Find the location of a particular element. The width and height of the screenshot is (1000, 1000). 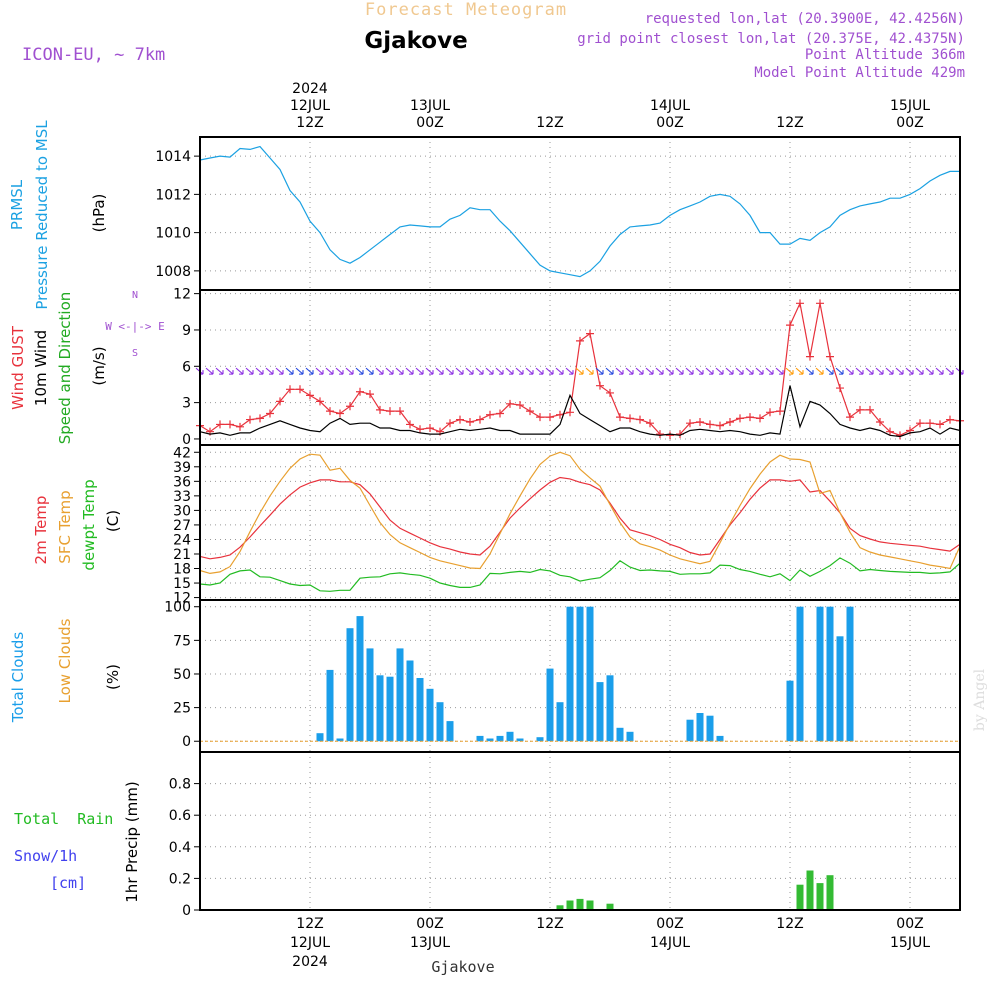

wind-ytick-label: 9 is located at coordinates (186, 331).